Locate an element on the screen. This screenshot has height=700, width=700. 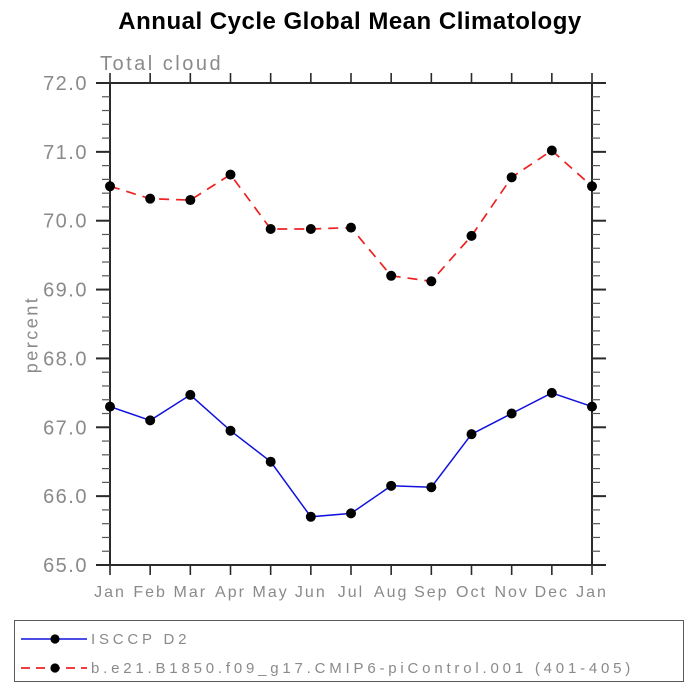
data-point-s1-Feb is located at coordinates (150, 198).